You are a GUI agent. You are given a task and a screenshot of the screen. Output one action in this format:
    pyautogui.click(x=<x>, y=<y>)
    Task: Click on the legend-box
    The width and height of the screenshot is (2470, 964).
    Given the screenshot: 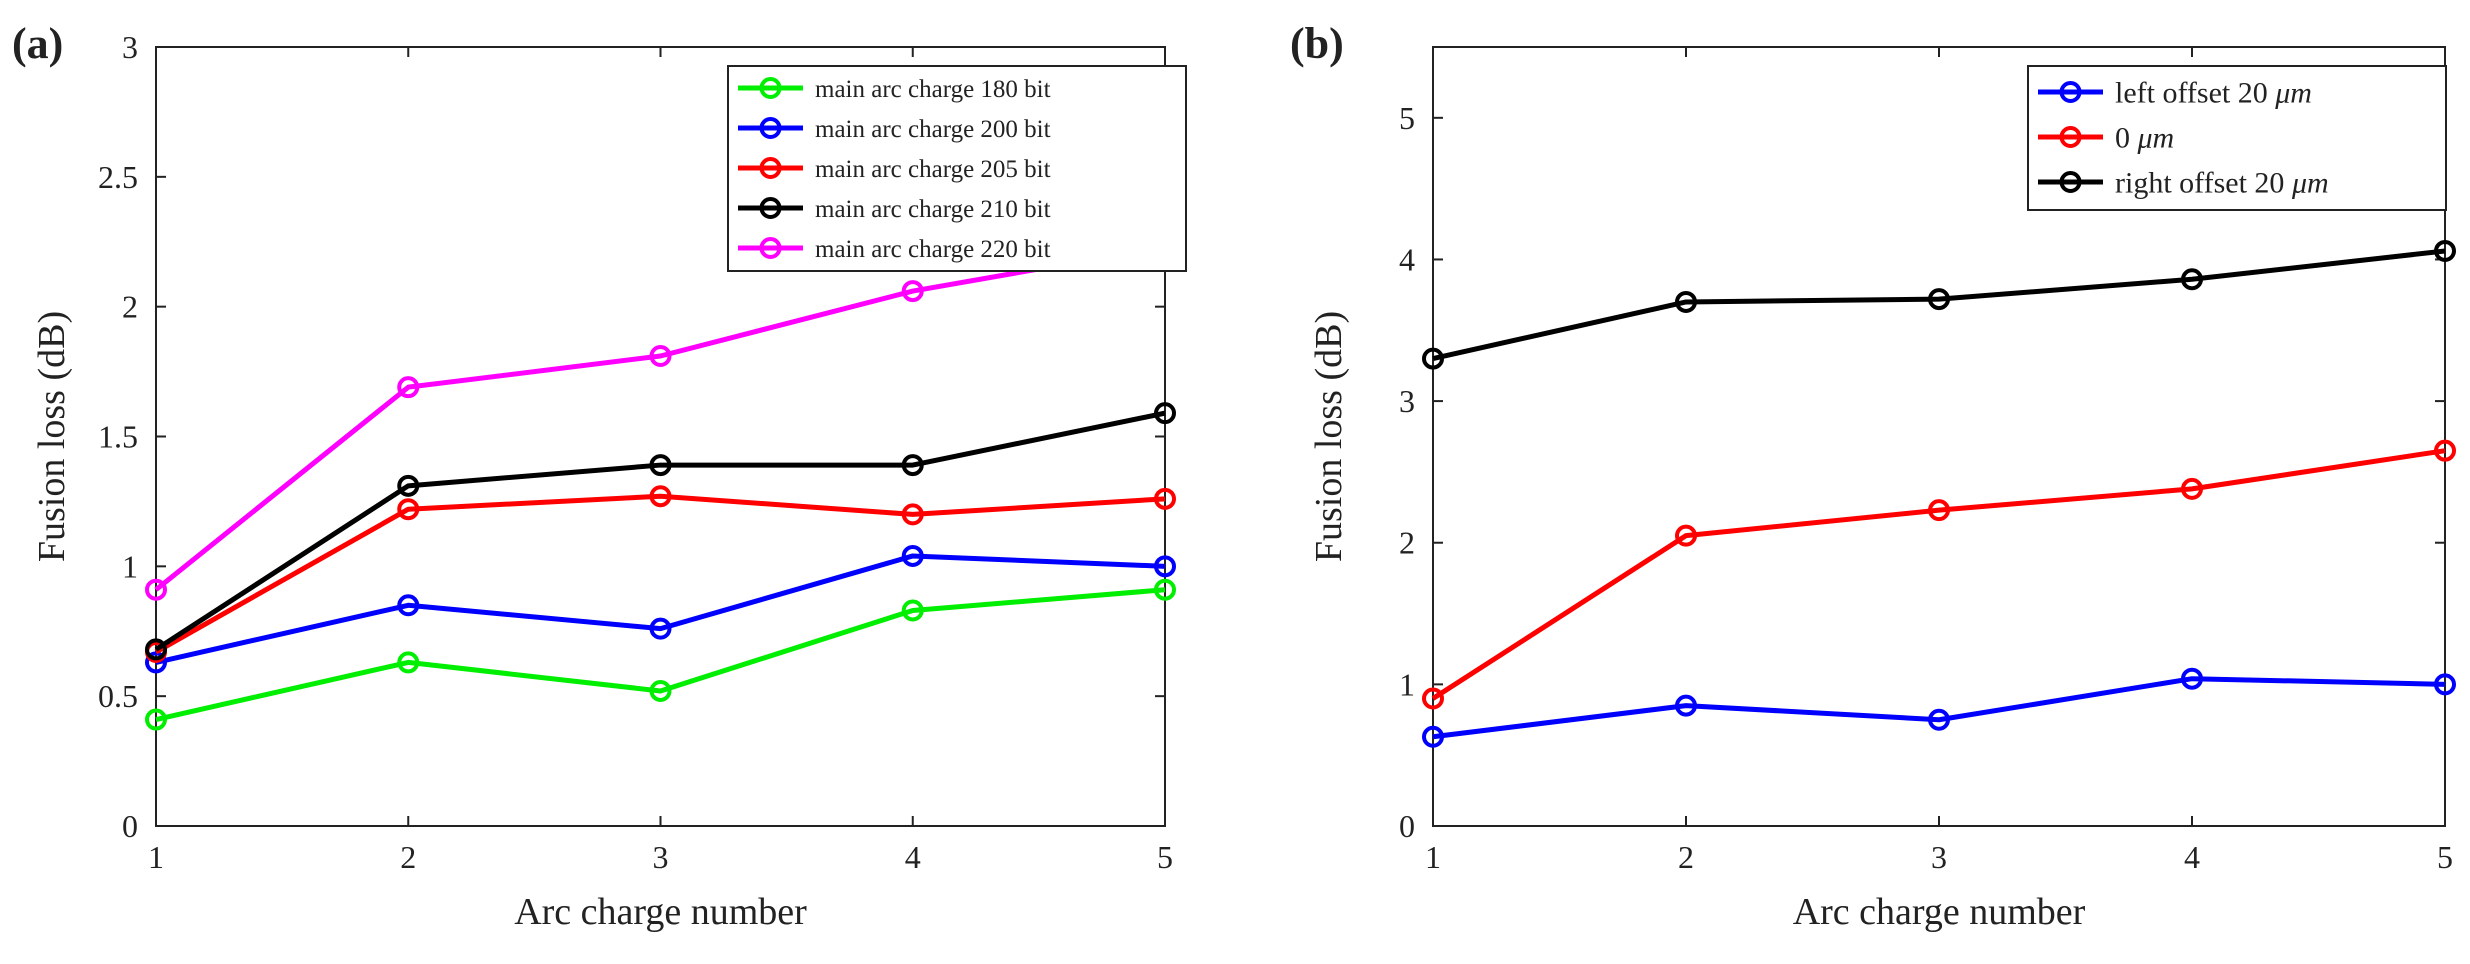 What is the action you would take?
    pyautogui.click(x=957, y=168)
    